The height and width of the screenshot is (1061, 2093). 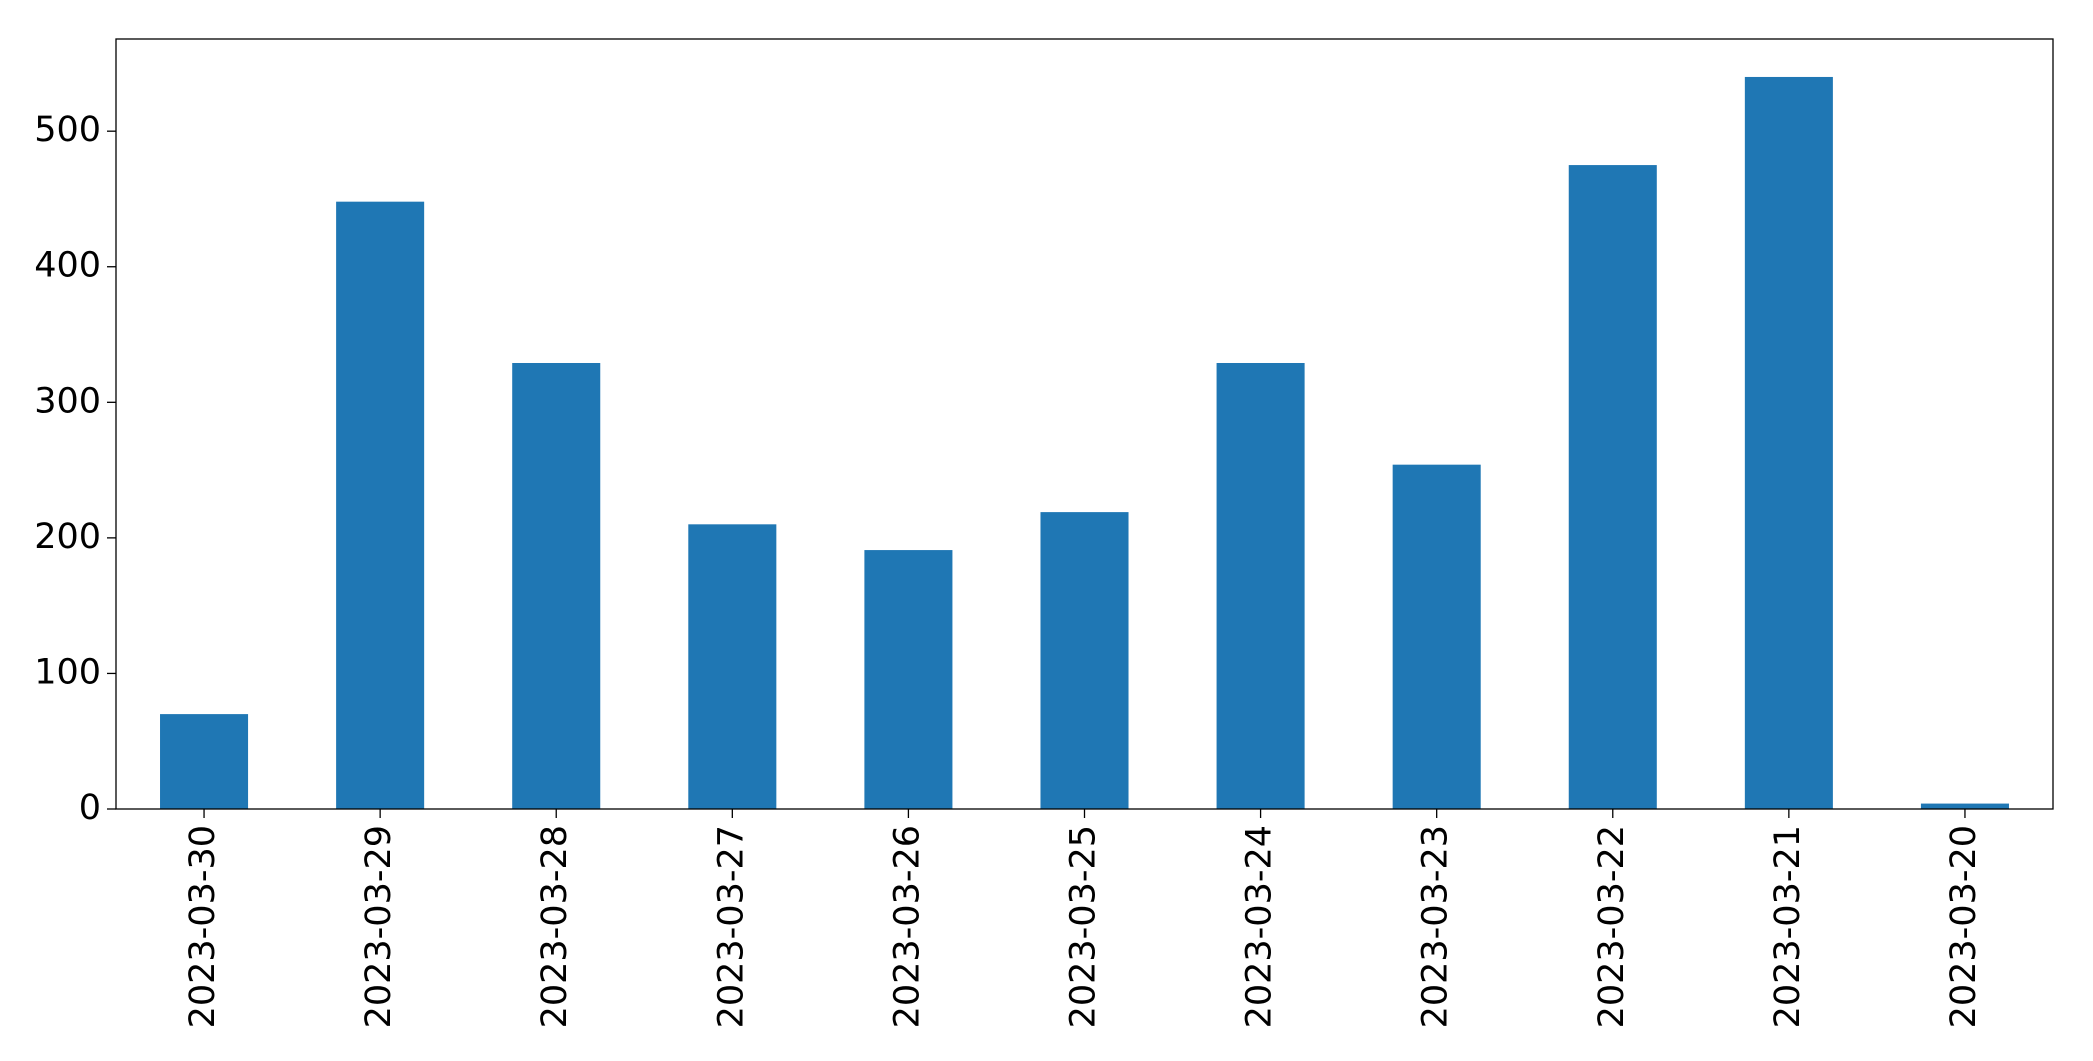 What do you see at coordinates (67, 537) in the screenshot?
I see `y-tick-label: 200` at bounding box center [67, 537].